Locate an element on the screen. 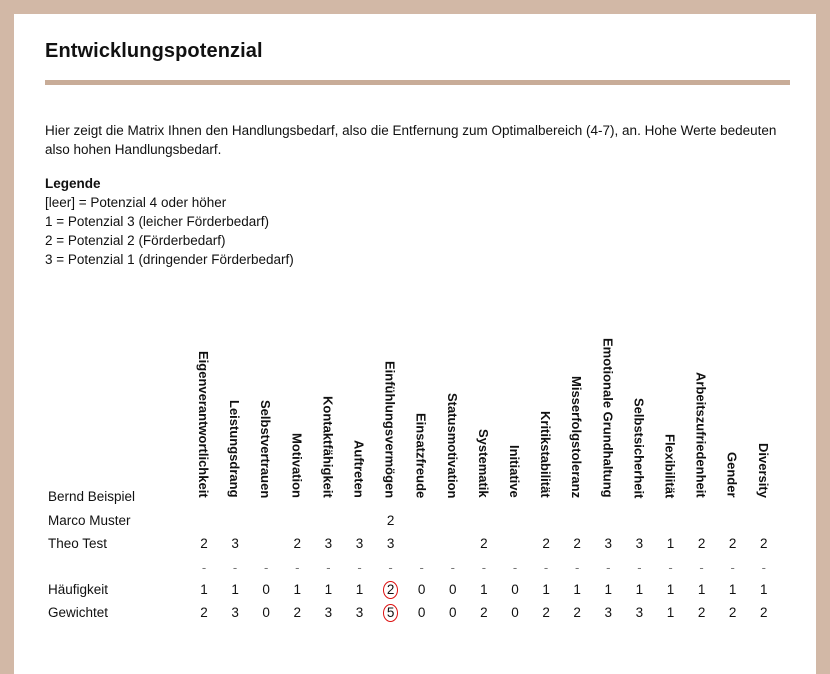 The image size is (830, 674). page-title: Entwicklungspotenzial is located at coordinates (154, 51).